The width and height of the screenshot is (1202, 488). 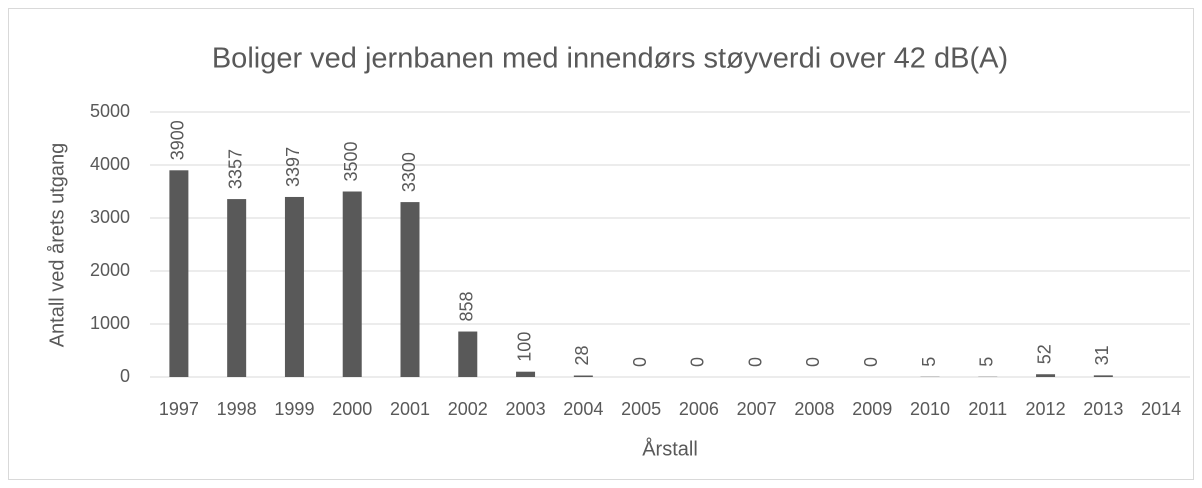 I want to click on x-tick-label: 2001, so click(x=410, y=409).